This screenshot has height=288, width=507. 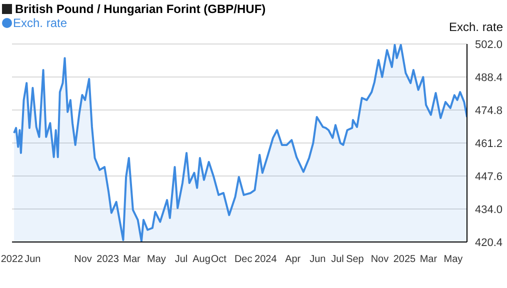 What do you see at coordinates (12, 259) in the screenshot?
I see `x-tick-label: 2022` at bounding box center [12, 259].